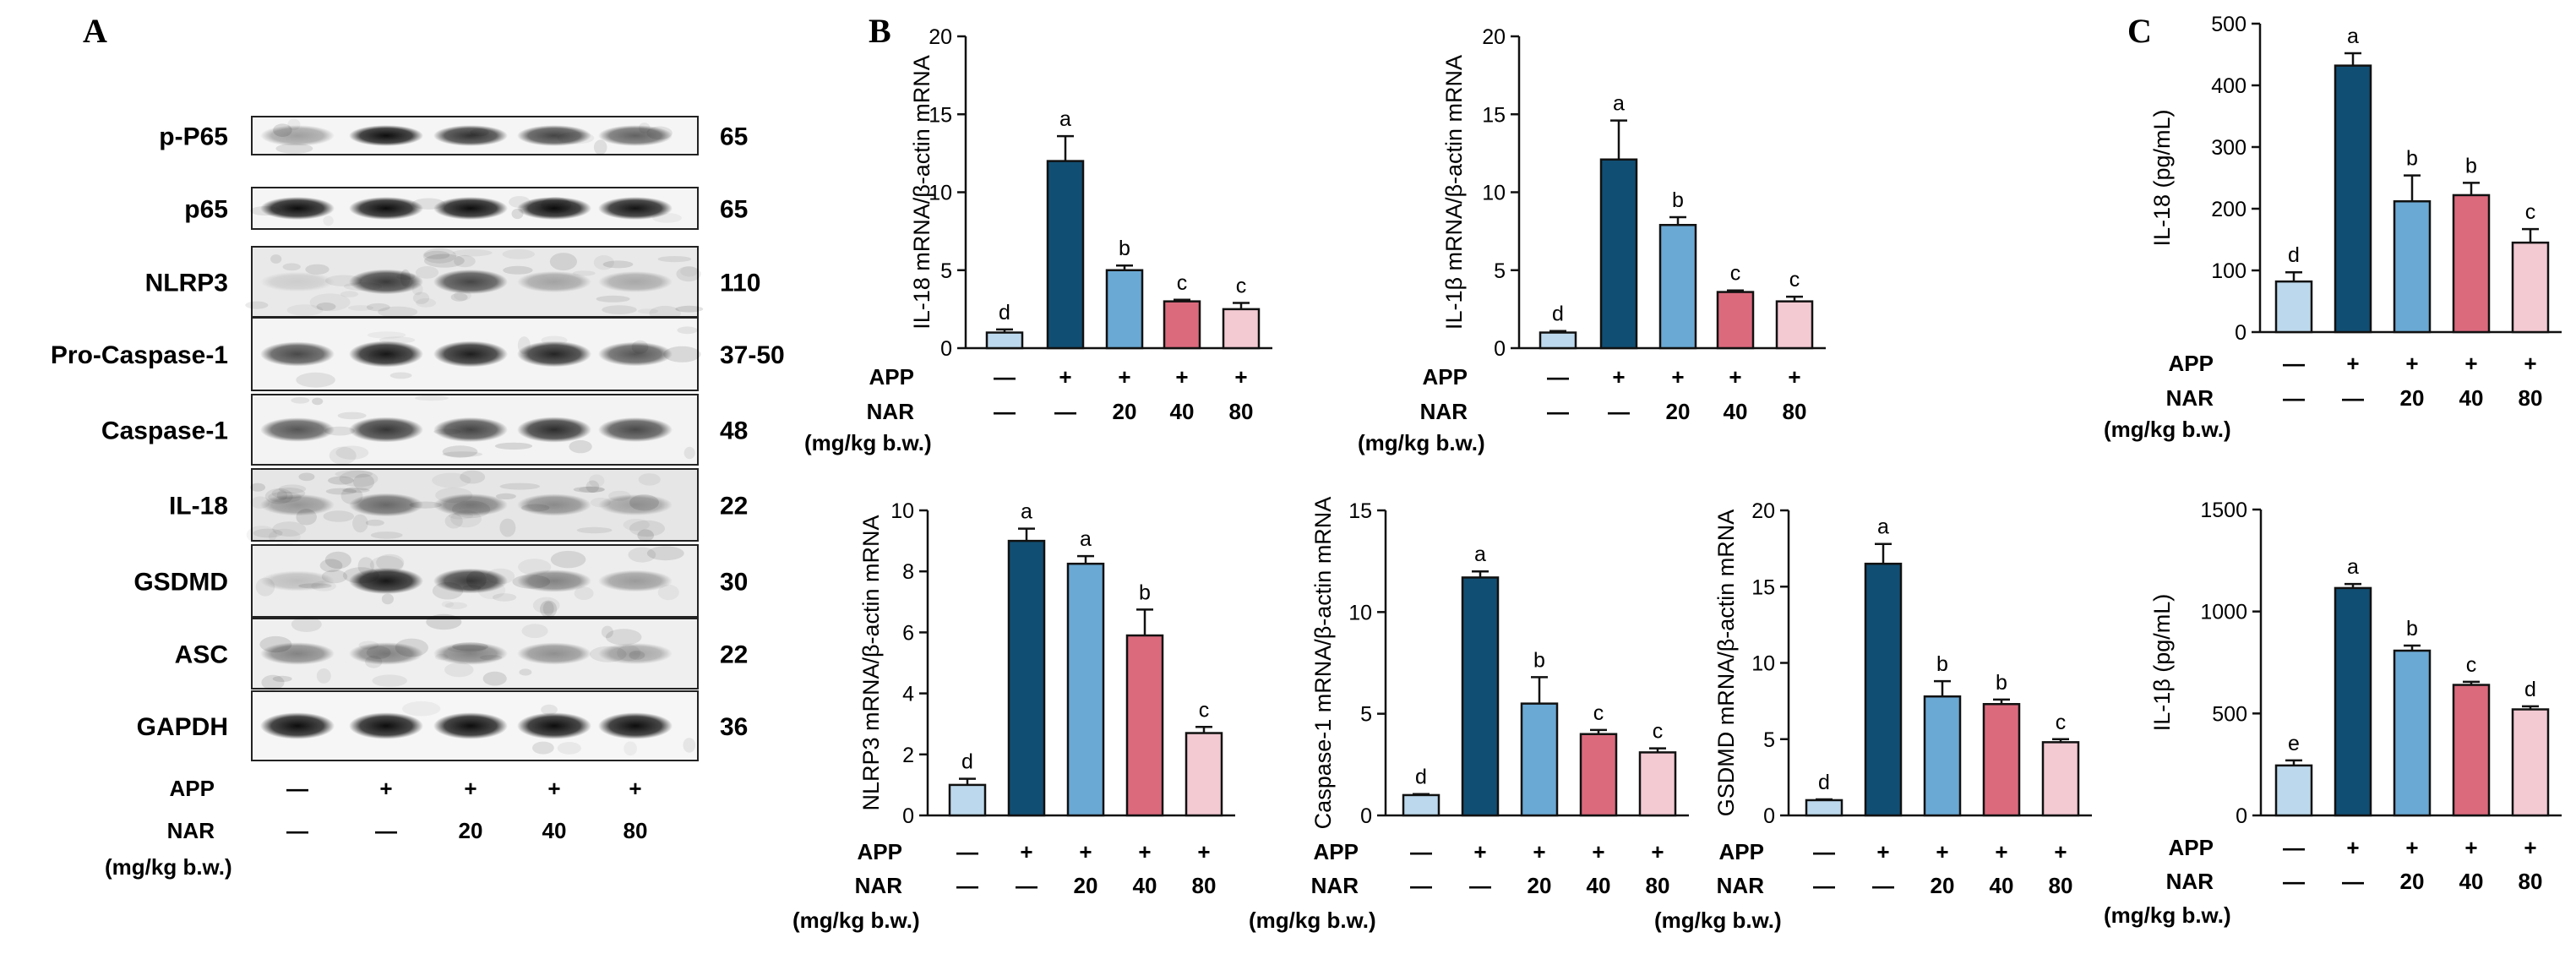  Describe the element at coordinates (880, 31) in the screenshot. I see `panel-label-b: B` at that location.